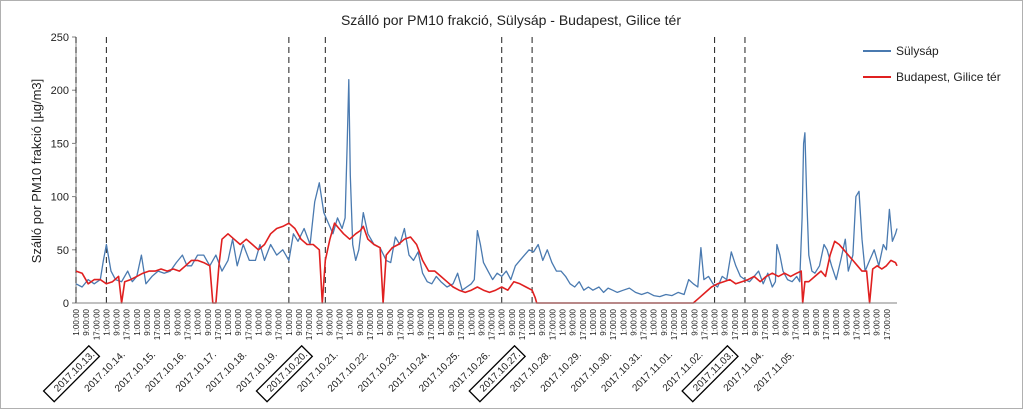 This screenshot has height=413, width=1023. Describe the element at coordinates (66, 304) in the screenshot. I see `y-tick-label: 0` at that location.